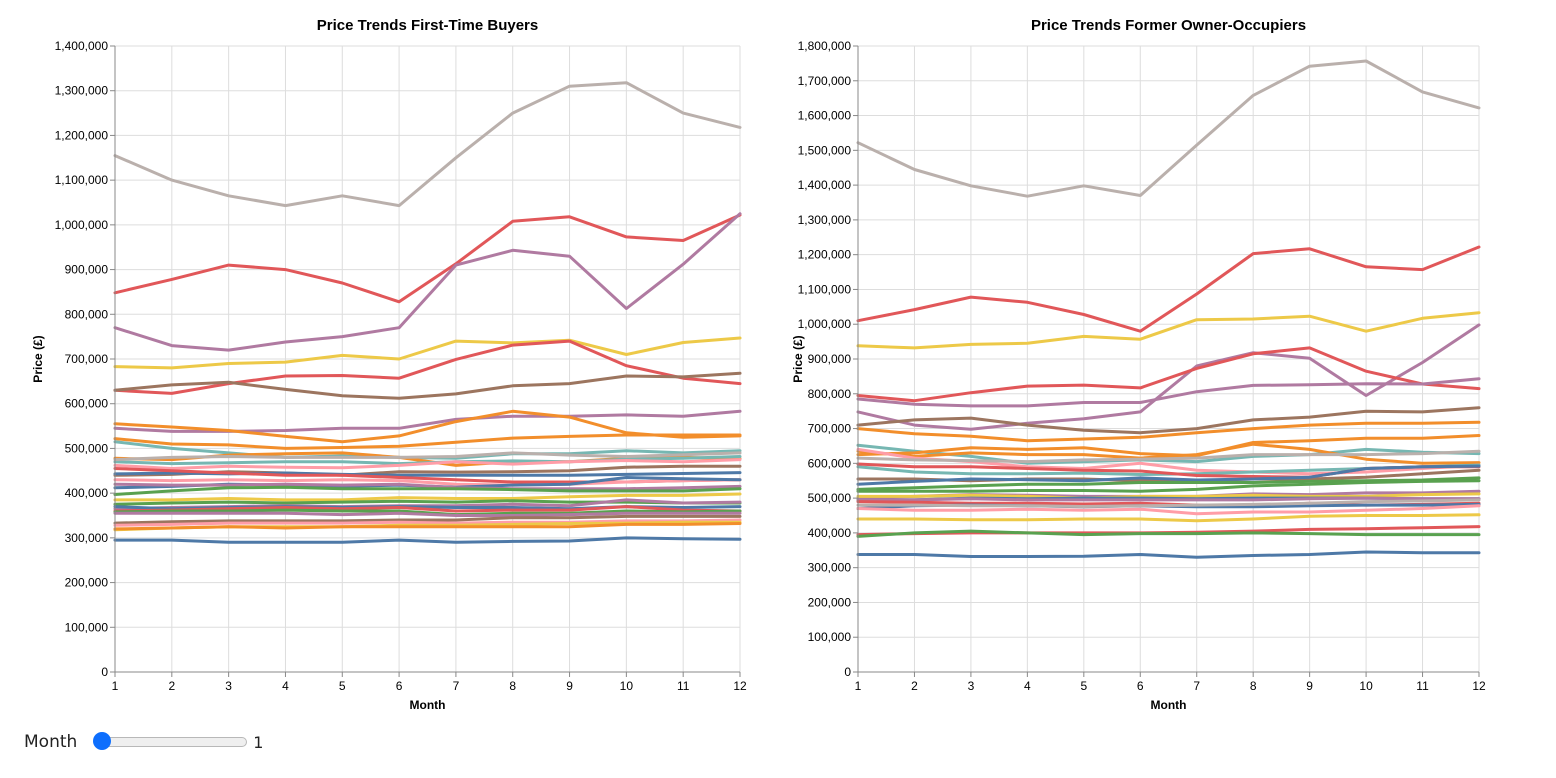 This screenshot has height=778, width=1556. What do you see at coordinates (825, 255) in the screenshot?
I see `y-tick-label: 1,200,000` at bounding box center [825, 255].